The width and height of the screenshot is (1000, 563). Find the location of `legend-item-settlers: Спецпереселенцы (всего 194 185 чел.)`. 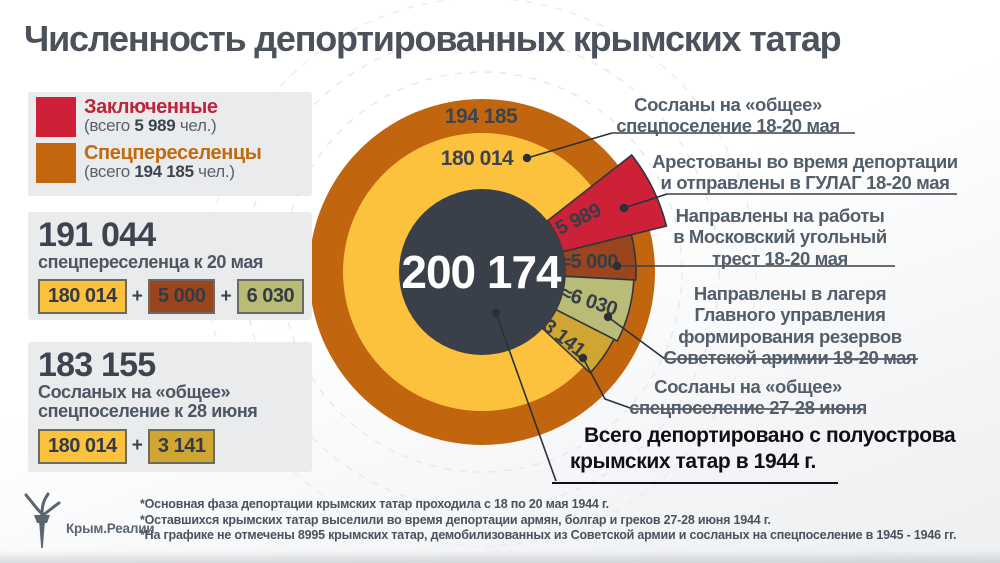

legend-item-settlers: Спецпереселенцы (всего 194 185 чел.) is located at coordinates (170, 163).